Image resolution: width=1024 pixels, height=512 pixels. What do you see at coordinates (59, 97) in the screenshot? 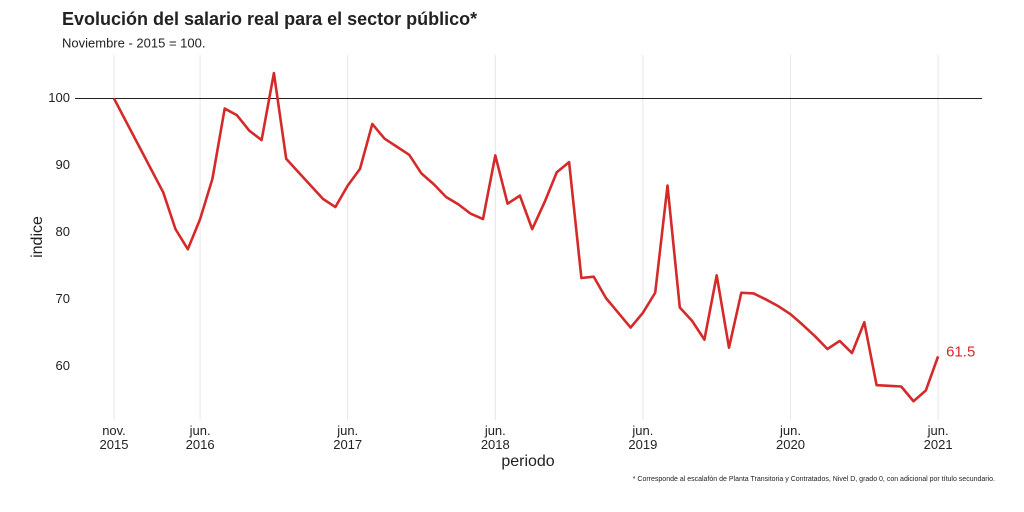
I see `y-tick-label: 100` at bounding box center [59, 97].